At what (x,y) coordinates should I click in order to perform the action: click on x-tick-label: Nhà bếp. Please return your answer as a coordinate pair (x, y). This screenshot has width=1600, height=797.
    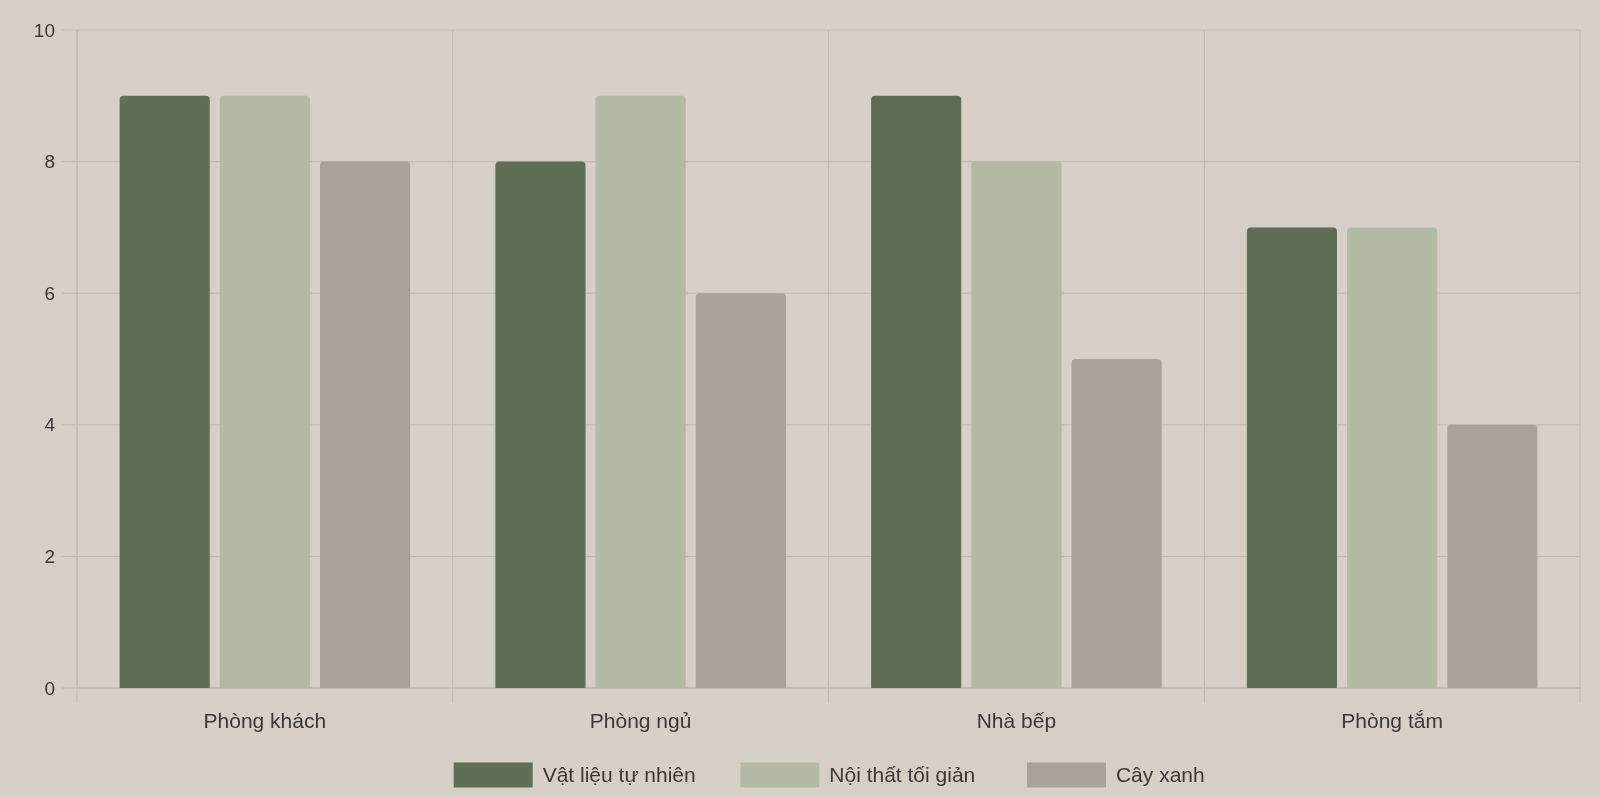
    Looking at the image, I should click on (1016, 721).